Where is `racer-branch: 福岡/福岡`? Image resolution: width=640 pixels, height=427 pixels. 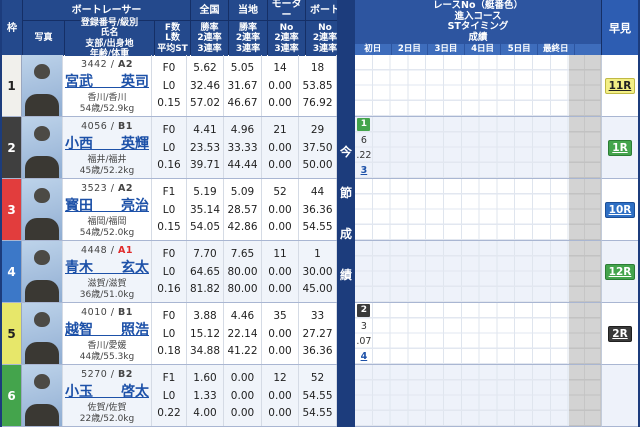
racer-branch: 福岡/福岡 is located at coordinates (107, 222).